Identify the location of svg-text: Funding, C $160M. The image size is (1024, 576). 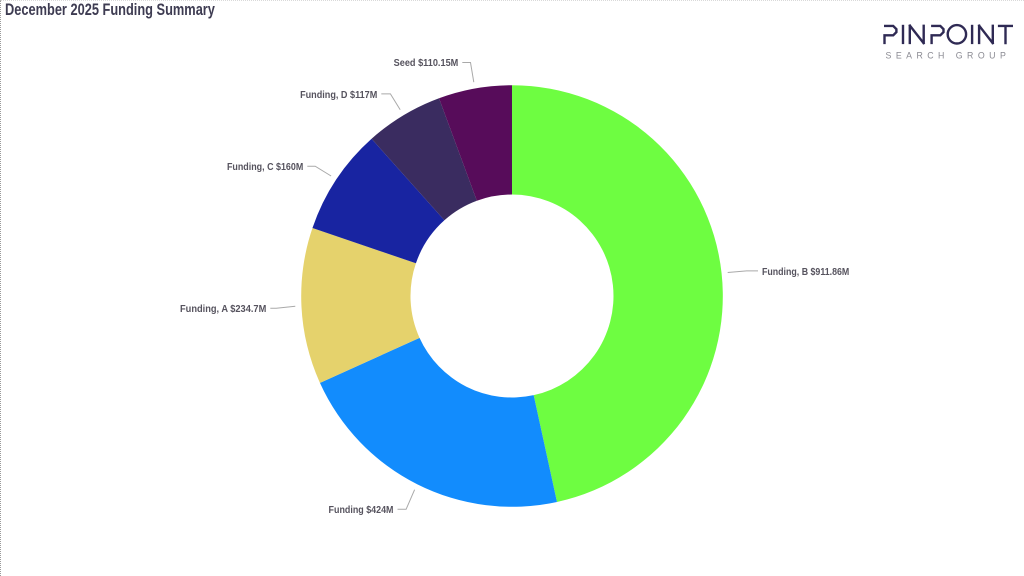
(265, 167).